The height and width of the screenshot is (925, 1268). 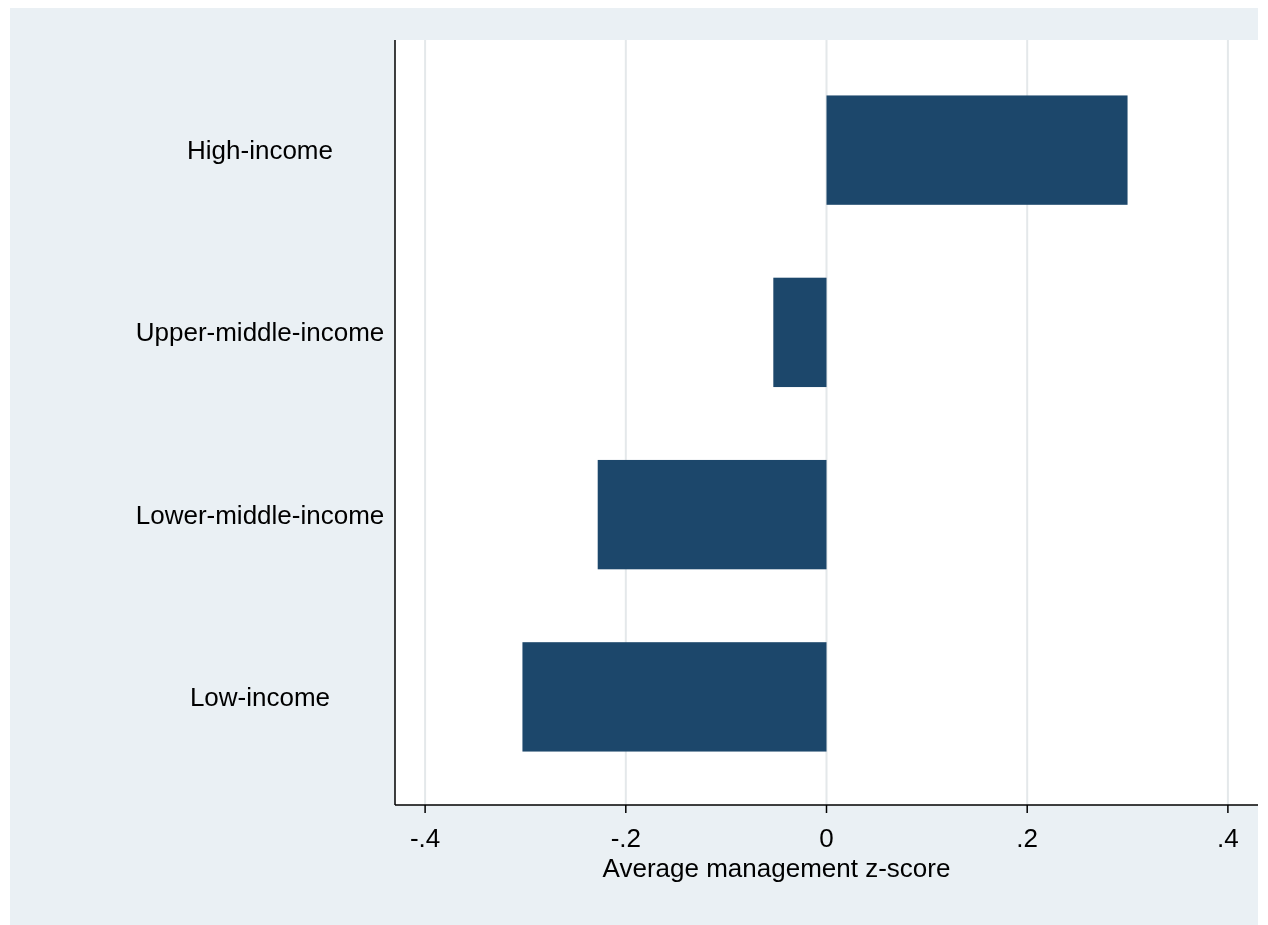 What do you see at coordinates (776, 868) in the screenshot?
I see `x-axis-title: Average management z-score` at bounding box center [776, 868].